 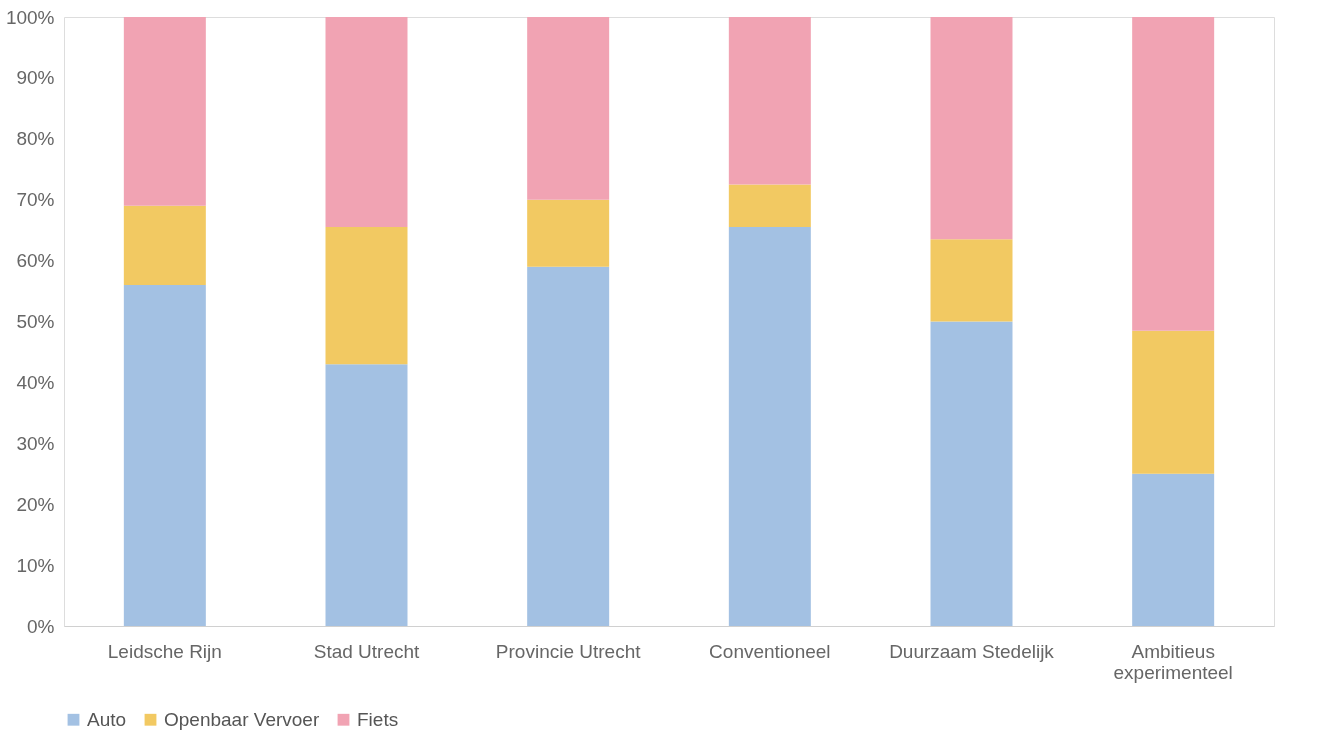 What do you see at coordinates (35, 139) in the screenshot?
I see `y-tick-label: 80%` at bounding box center [35, 139].